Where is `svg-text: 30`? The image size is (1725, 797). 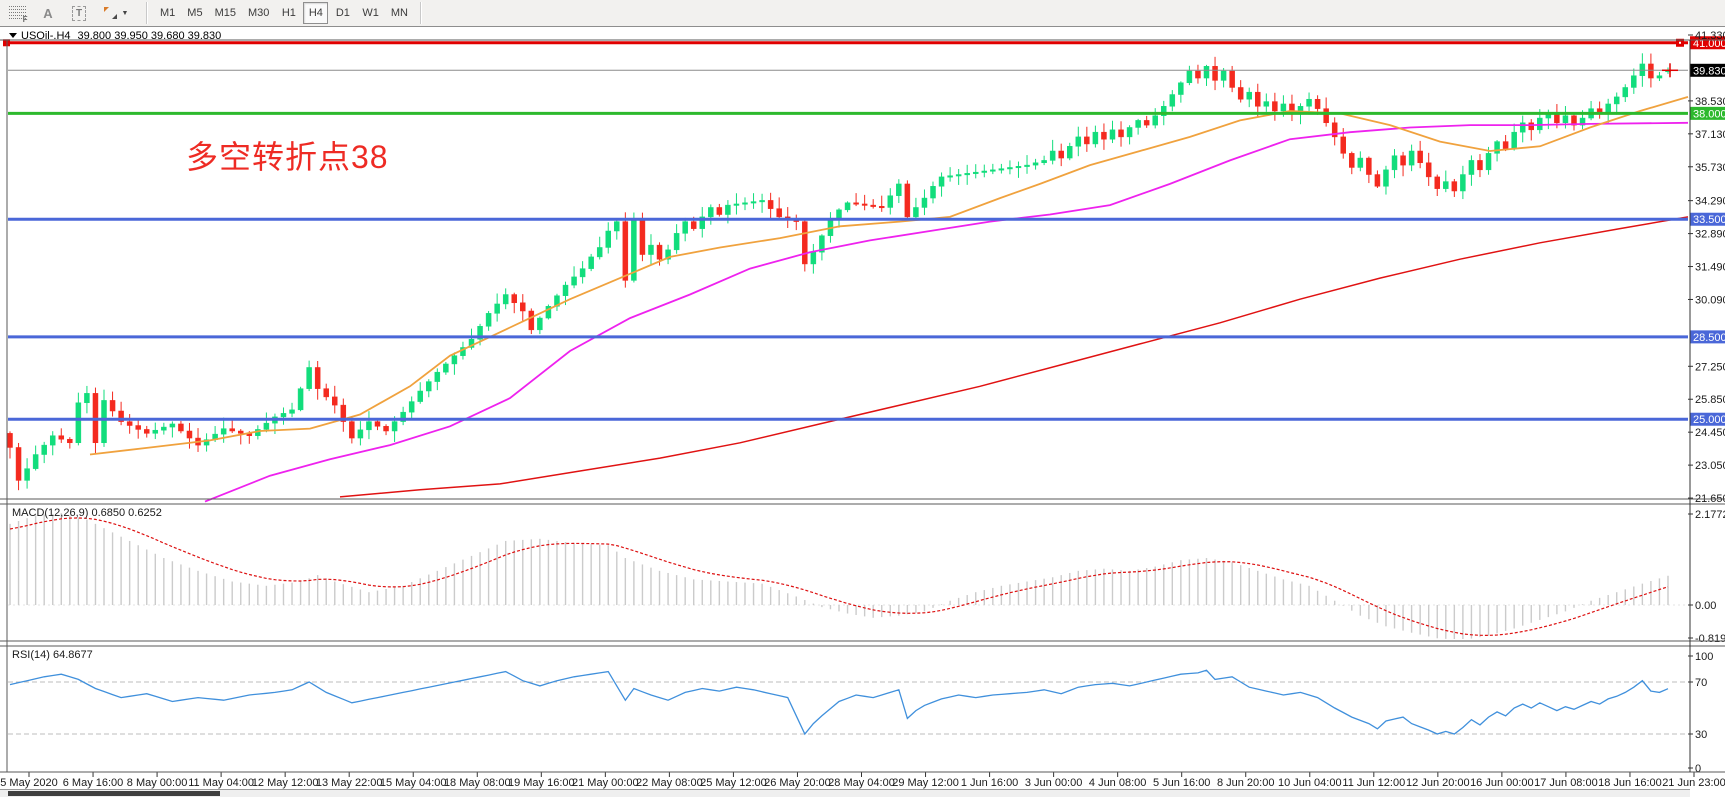 svg-text: 30 is located at coordinates (1701, 735).